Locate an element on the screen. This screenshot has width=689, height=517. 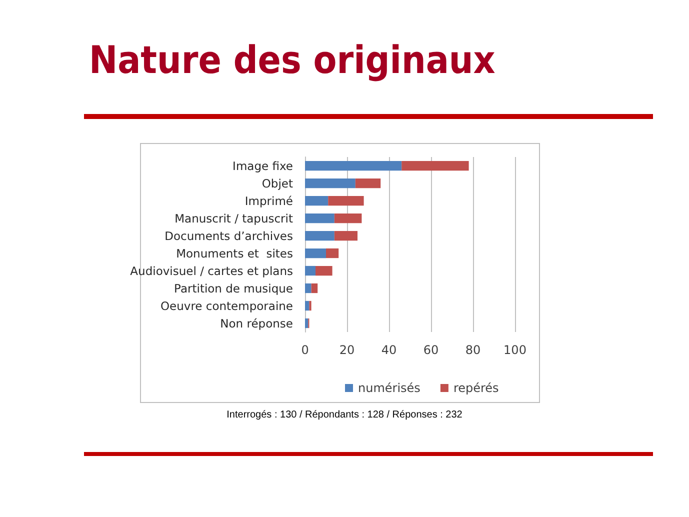
y-tick-label: Partition de musique is located at coordinates (233, 288).